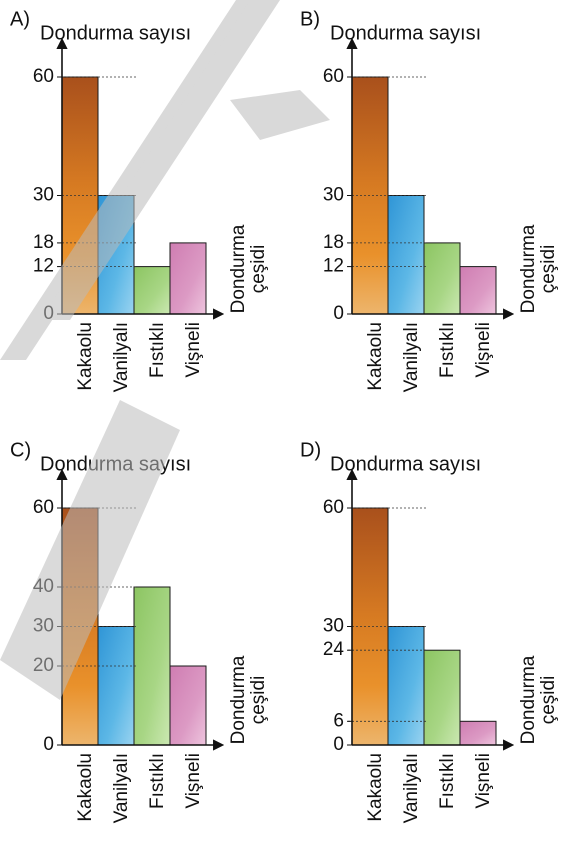  What do you see at coordinates (338, 720) in the screenshot?
I see `y-tick-label: 6` at bounding box center [338, 720].